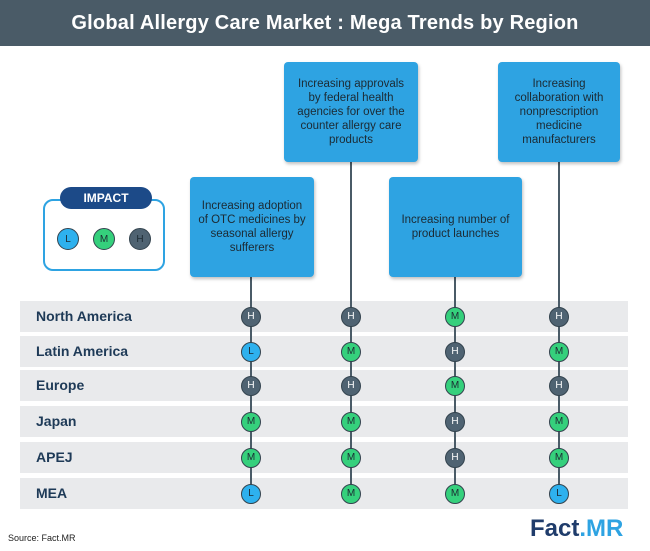 This screenshot has width=650, height=551. What do you see at coordinates (84, 316) in the screenshot?
I see `region-label: North America` at bounding box center [84, 316].